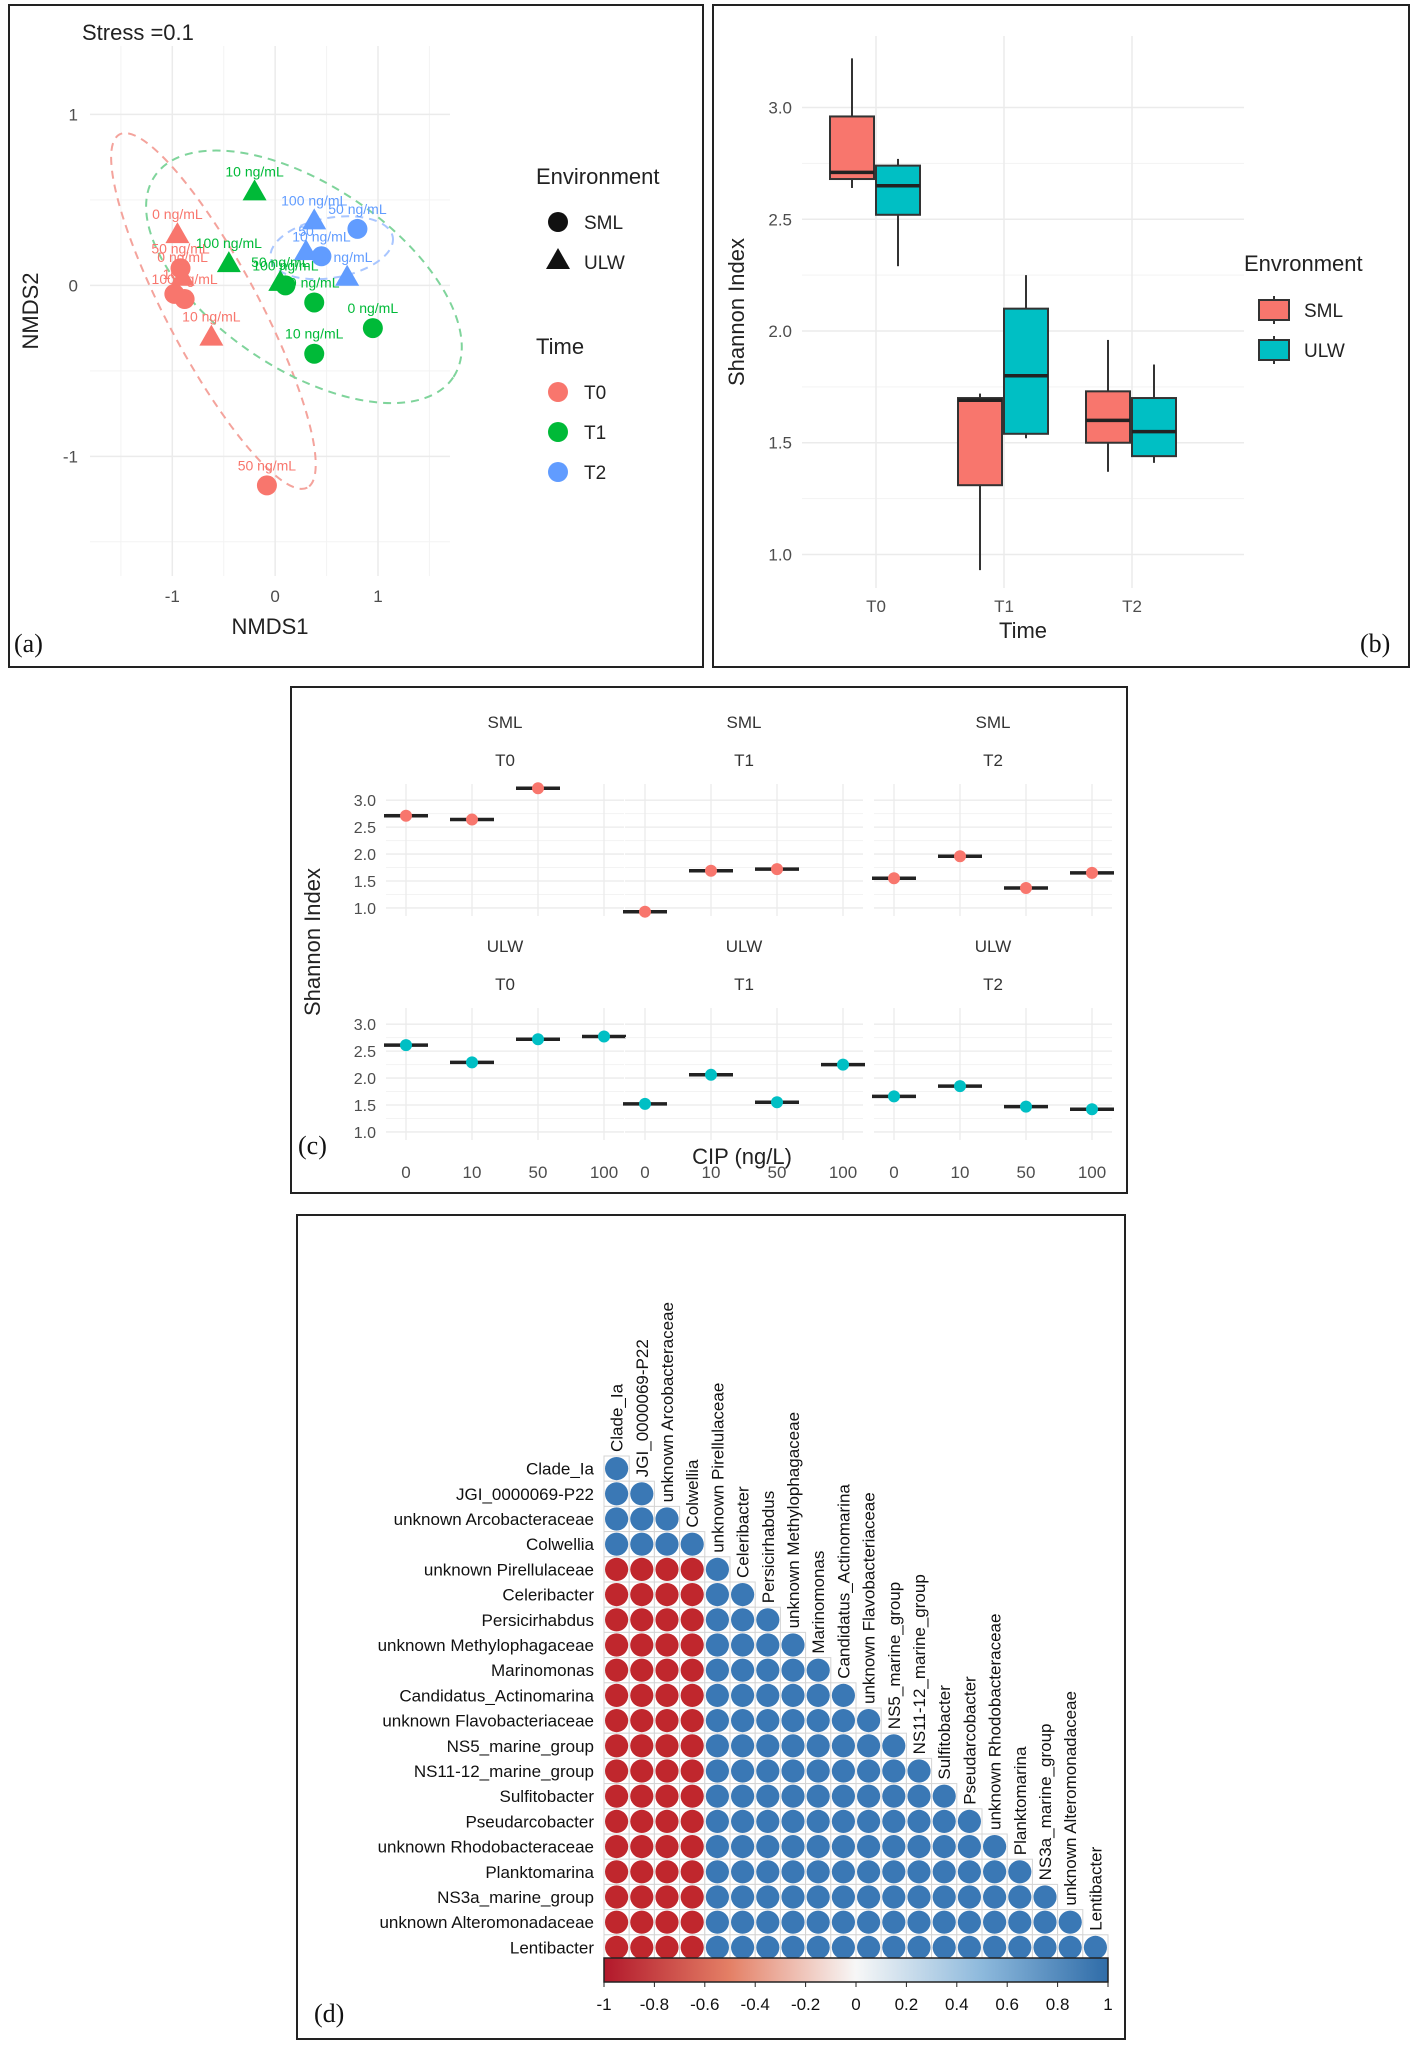 This screenshot has height=2046, width=1418. I want to click on row-label: Colwellia, so click(560, 1544).